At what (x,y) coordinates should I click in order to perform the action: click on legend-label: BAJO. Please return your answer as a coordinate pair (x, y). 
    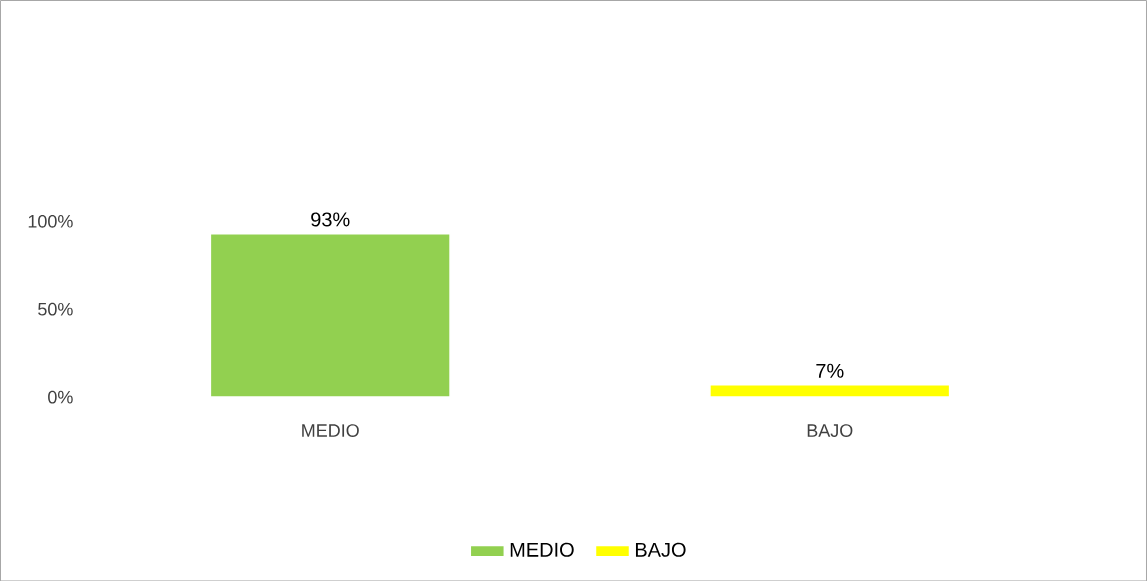
    Looking at the image, I should click on (660, 549).